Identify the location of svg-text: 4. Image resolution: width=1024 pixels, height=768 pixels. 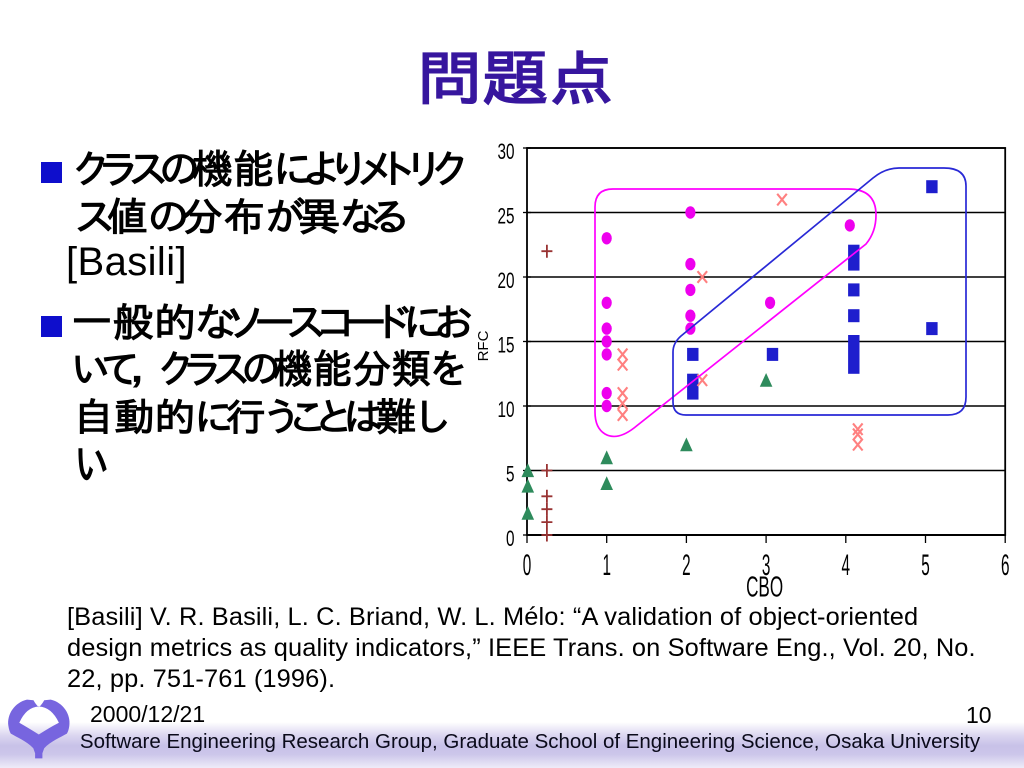
(846, 565).